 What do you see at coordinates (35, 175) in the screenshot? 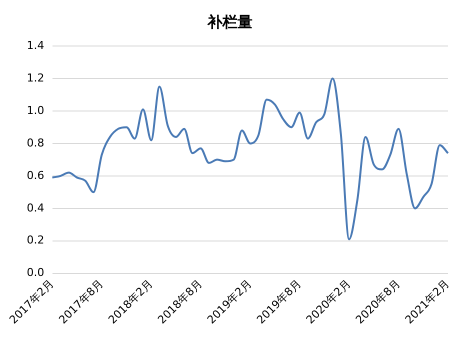
I see `y-tick-label: 0.6` at bounding box center [35, 175].